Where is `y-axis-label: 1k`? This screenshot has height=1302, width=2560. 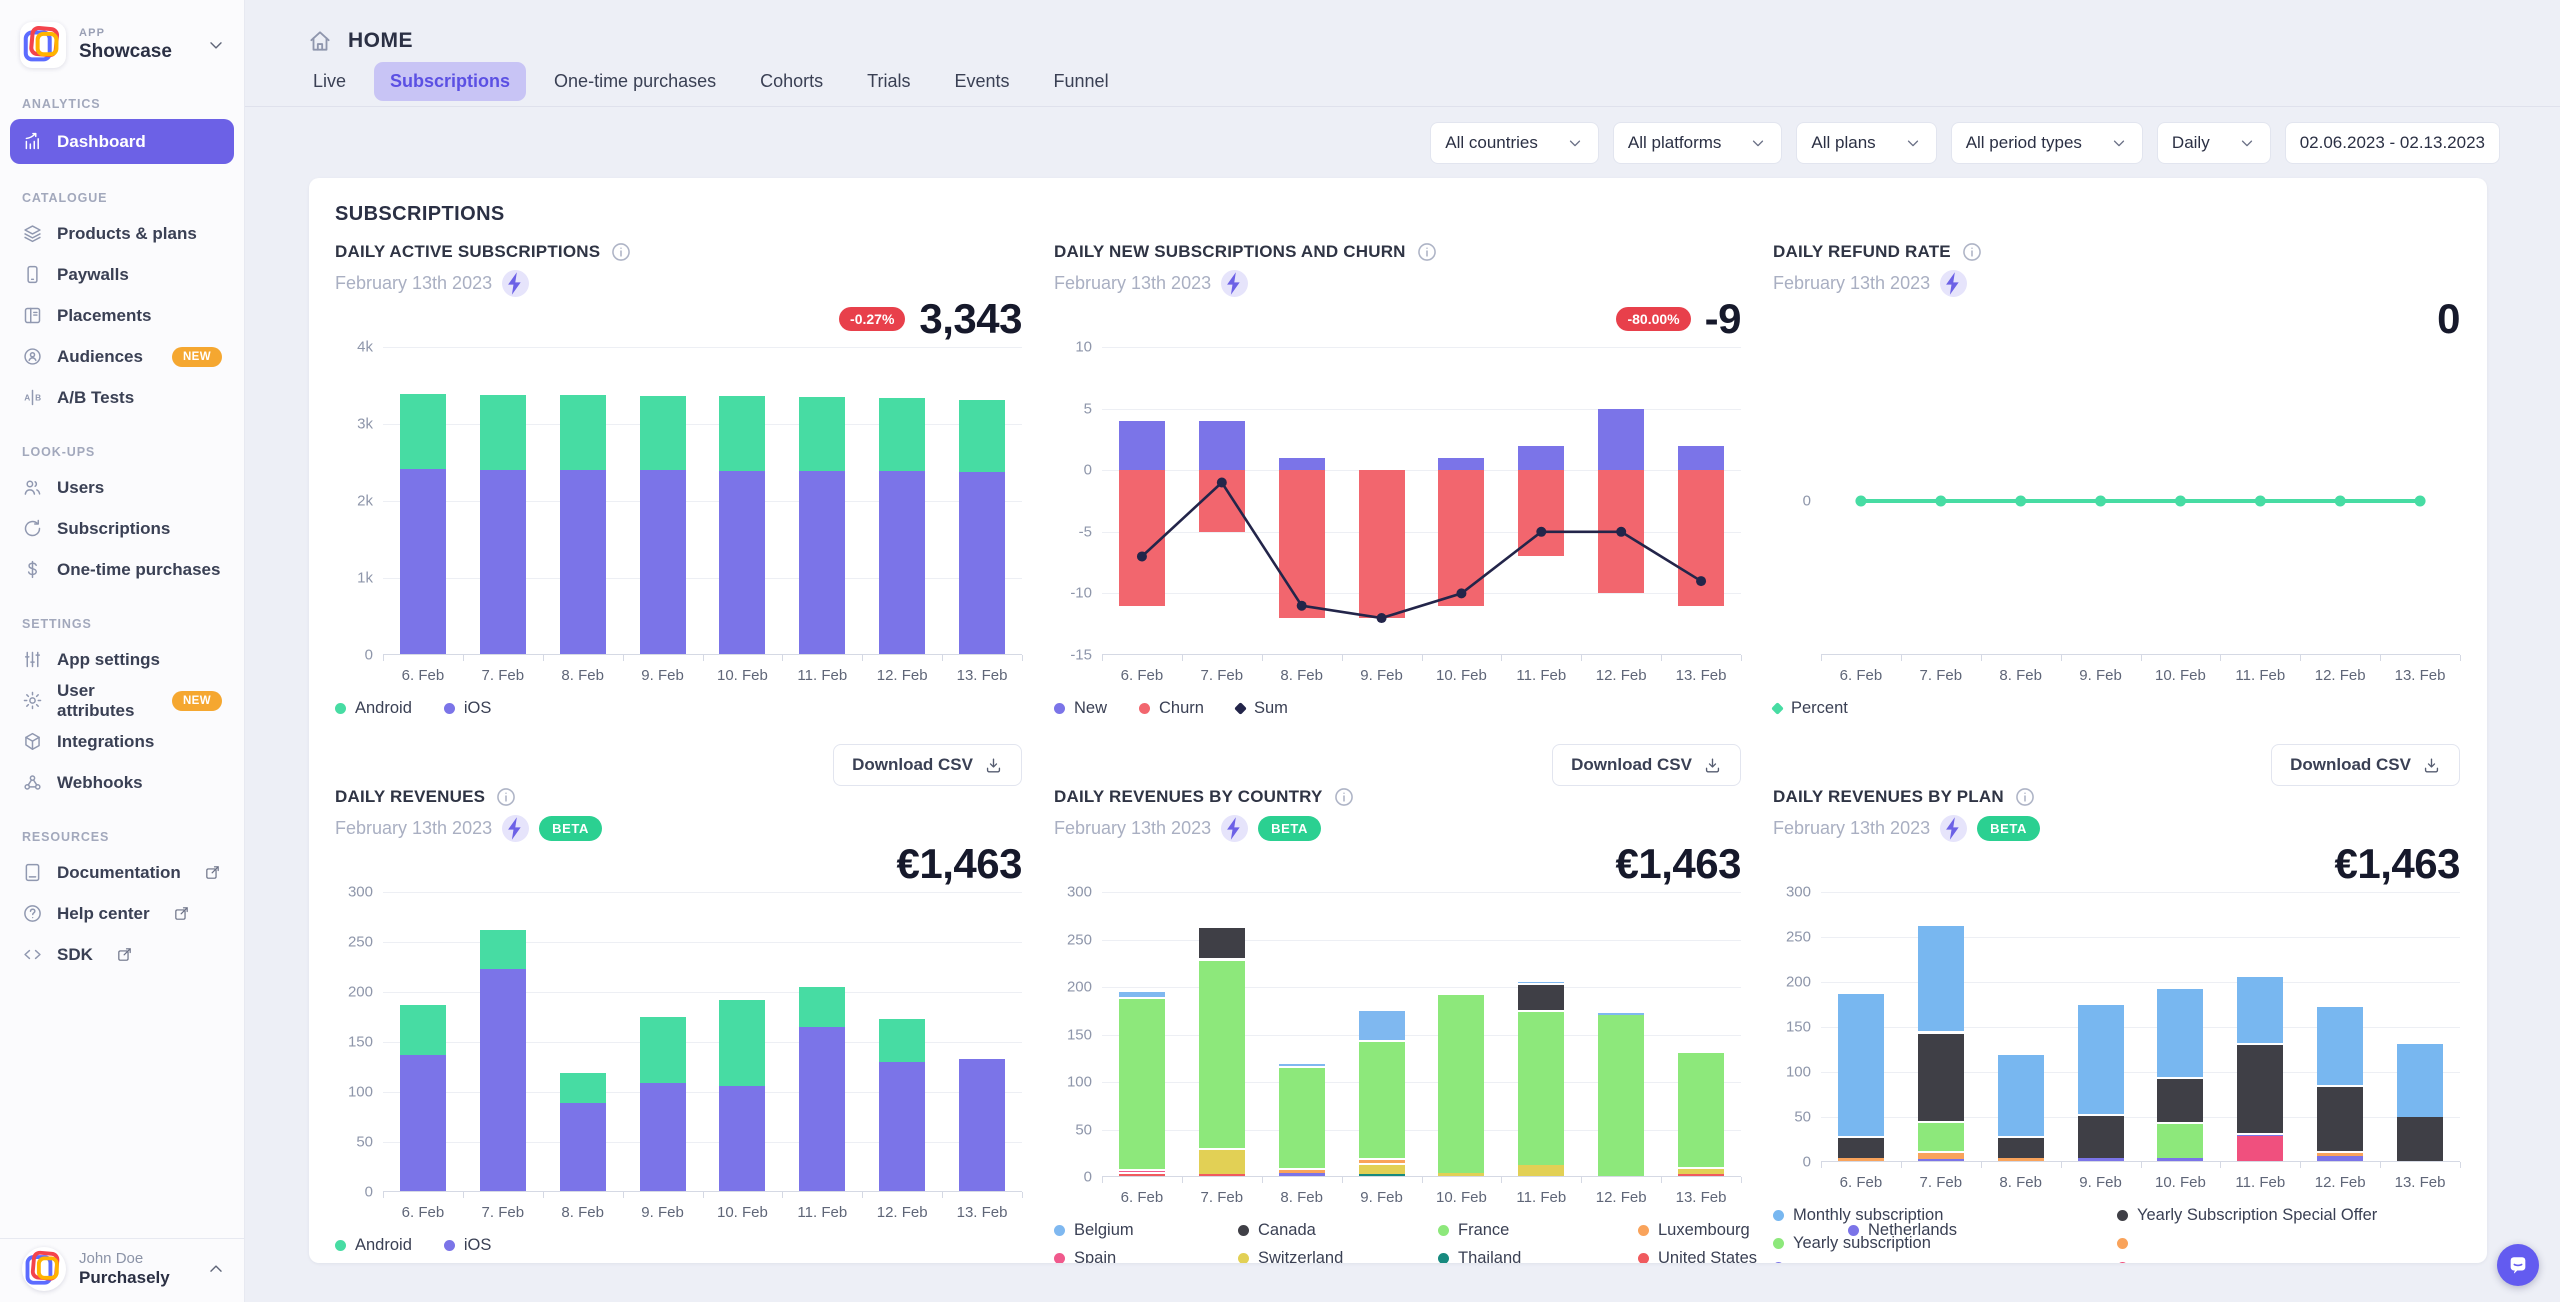
y-axis-label: 1k is located at coordinates (365, 578).